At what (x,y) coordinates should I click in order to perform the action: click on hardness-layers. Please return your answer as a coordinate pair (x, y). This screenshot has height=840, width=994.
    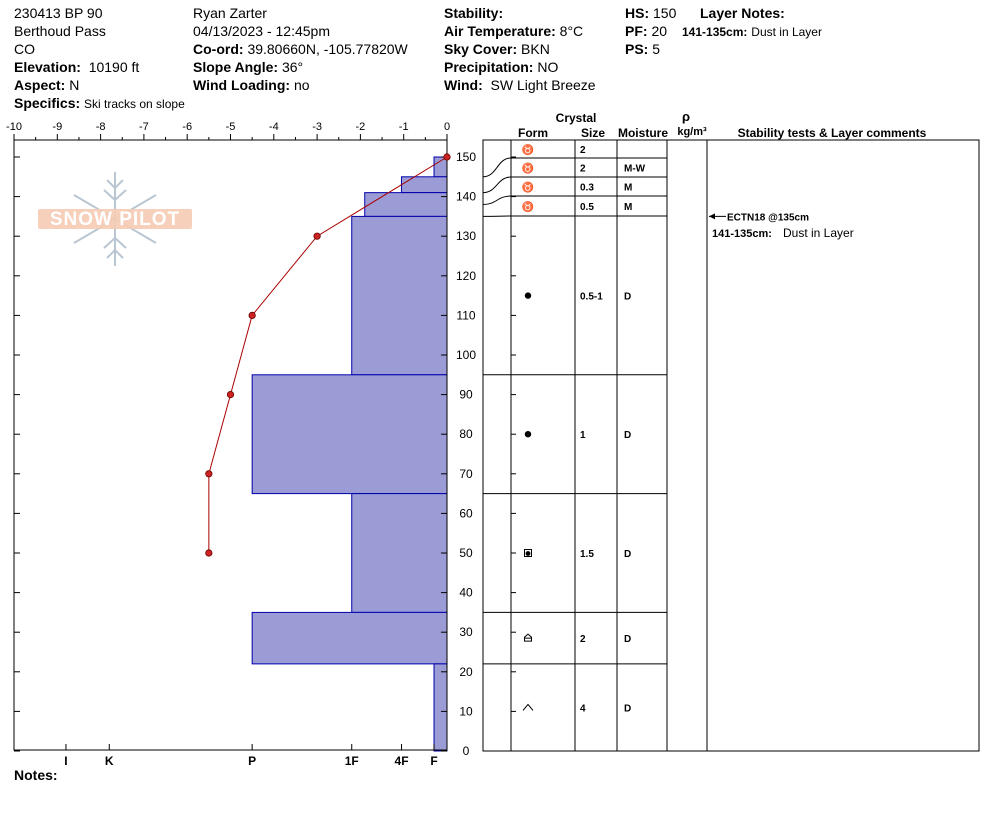
    Looking at the image, I should click on (349, 454).